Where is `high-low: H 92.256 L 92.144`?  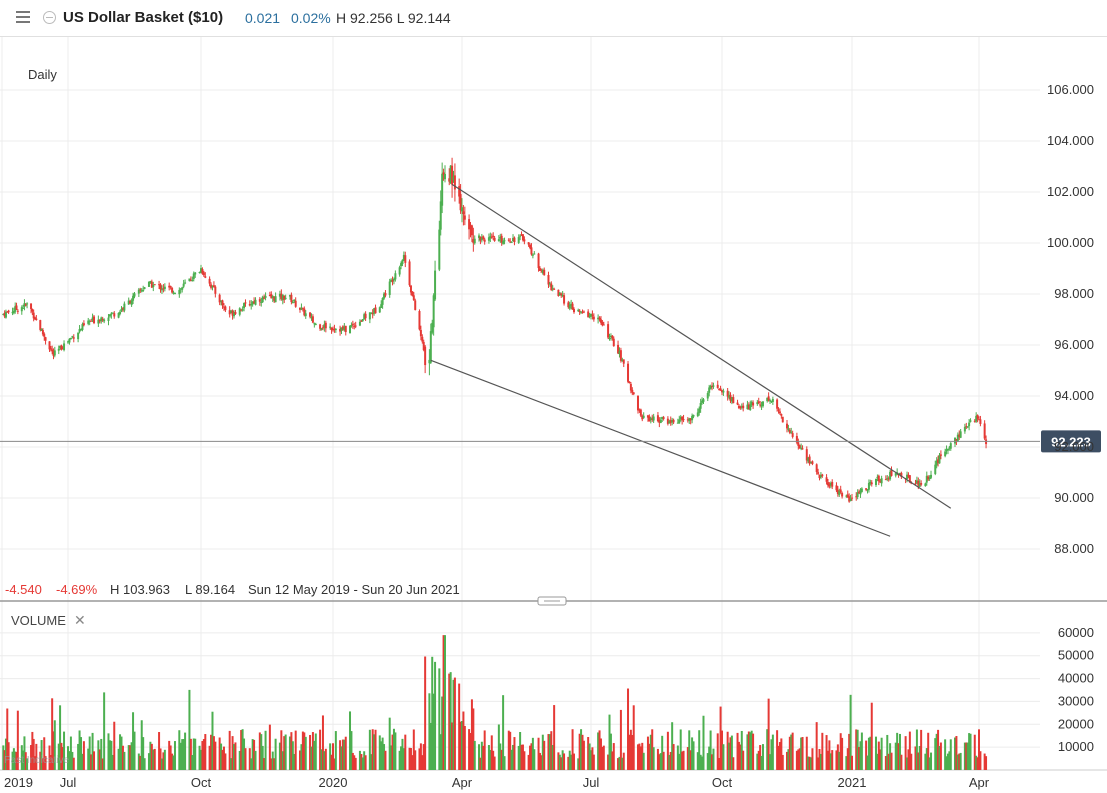
high-low: H 92.256 L 92.144 is located at coordinates (393, 18).